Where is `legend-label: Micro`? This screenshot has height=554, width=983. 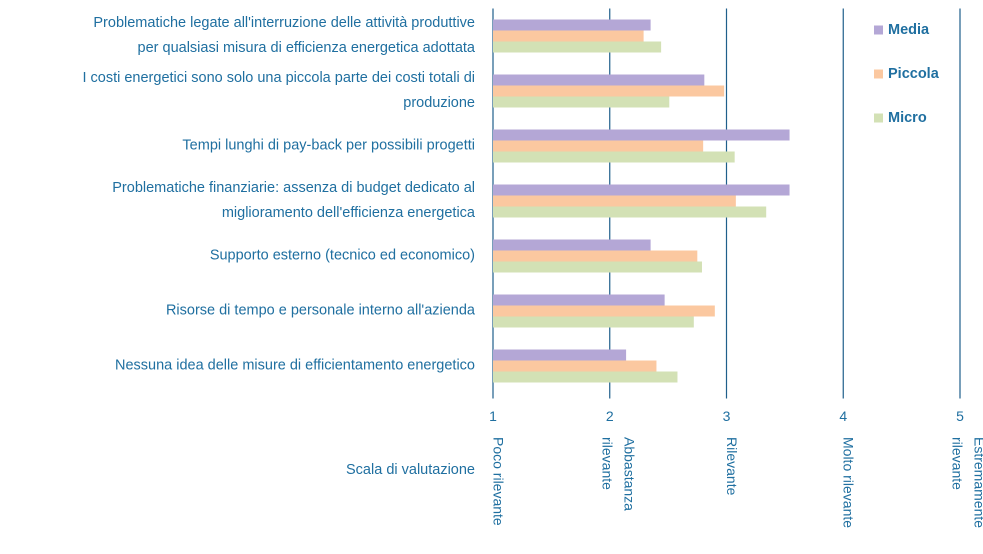 legend-label: Micro is located at coordinates (907, 118).